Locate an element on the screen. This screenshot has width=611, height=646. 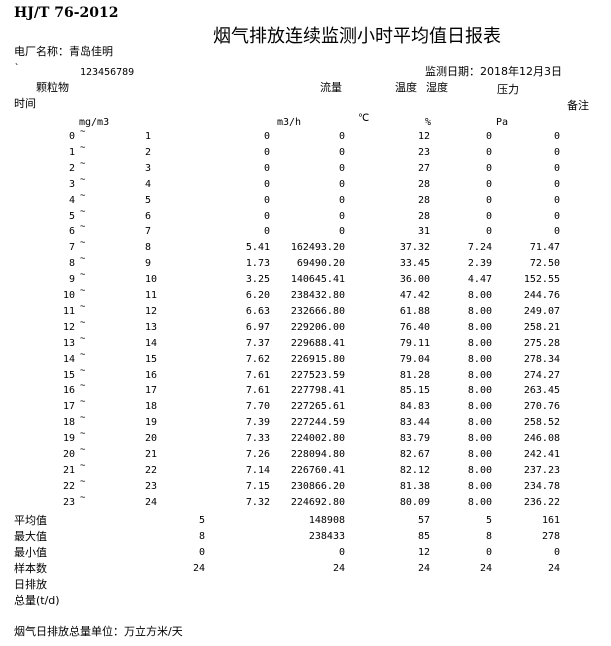
cell-temperature: 80.09 is located at coordinates (414, 502).